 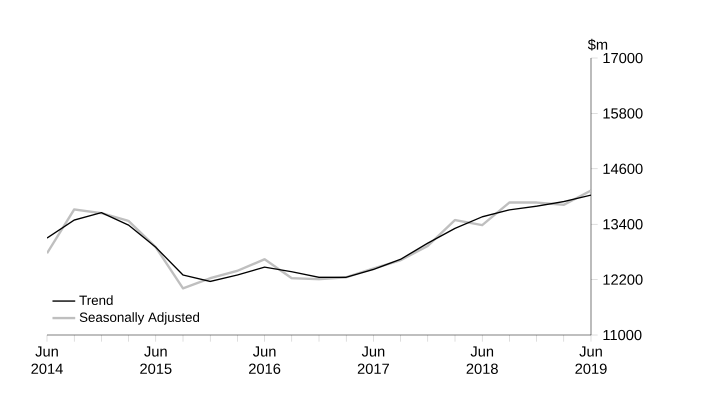 What do you see at coordinates (623, 113) in the screenshot?
I see `y-tick-label: 15800` at bounding box center [623, 113].